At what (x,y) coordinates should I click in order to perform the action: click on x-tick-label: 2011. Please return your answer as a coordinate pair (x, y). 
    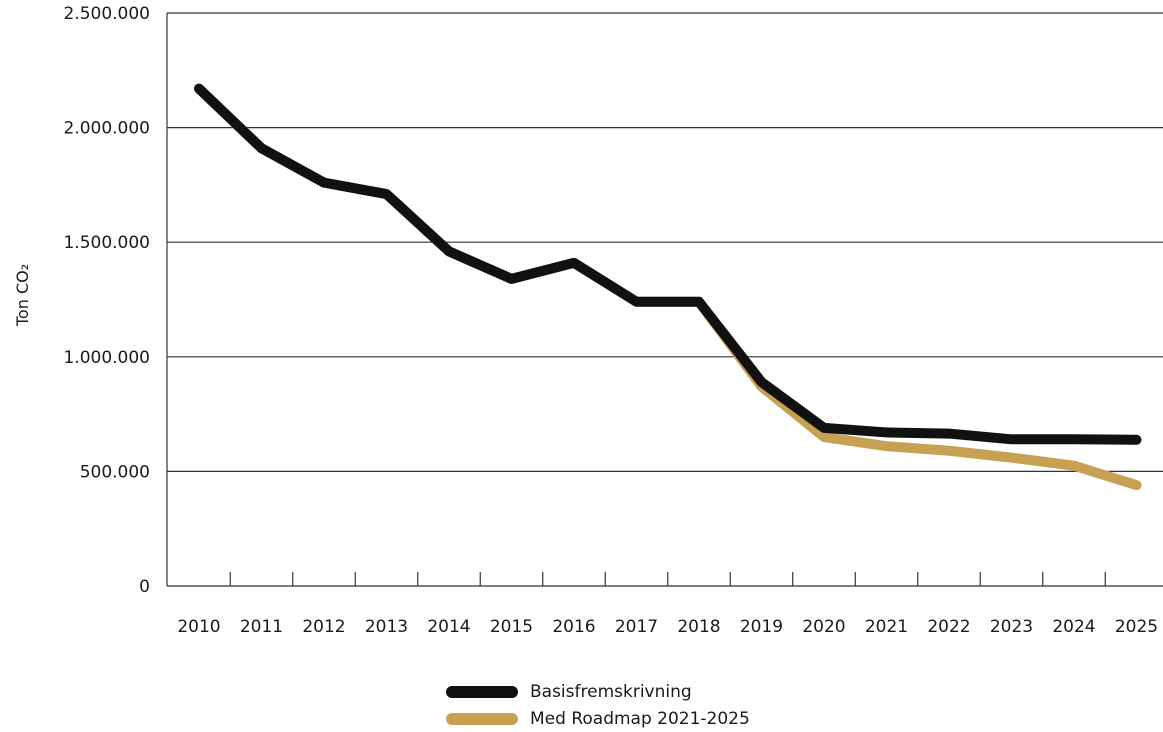
    Looking at the image, I should click on (261, 627).